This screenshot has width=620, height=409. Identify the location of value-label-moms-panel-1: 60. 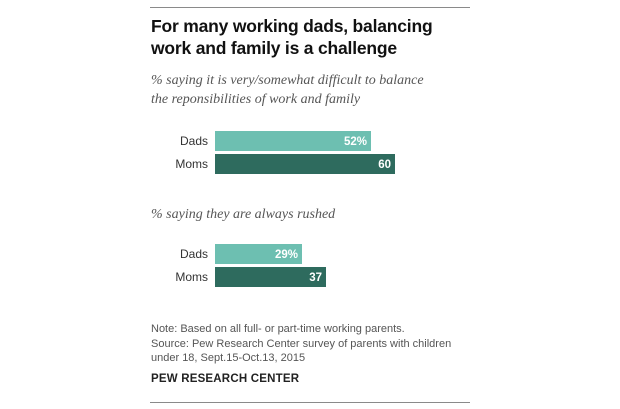
(384, 165).